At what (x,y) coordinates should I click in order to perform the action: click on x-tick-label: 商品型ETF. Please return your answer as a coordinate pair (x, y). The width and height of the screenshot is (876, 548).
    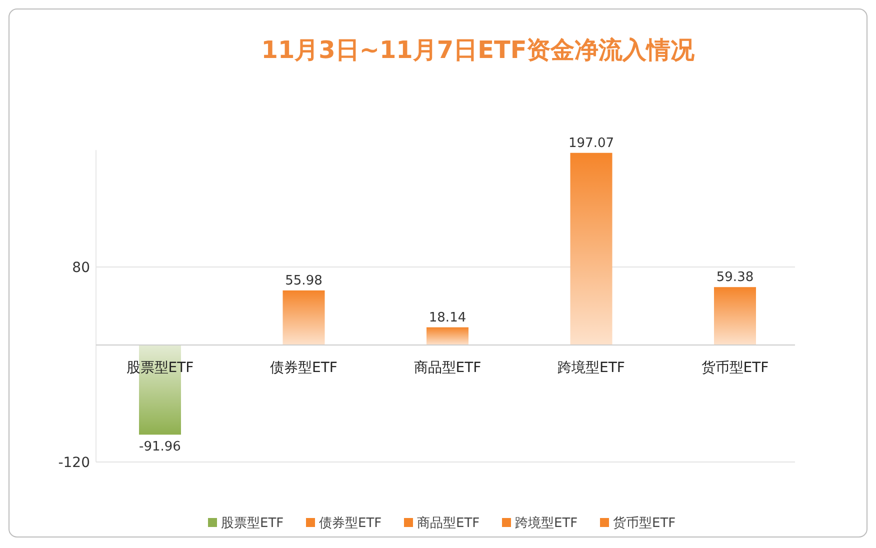
    Looking at the image, I should click on (448, 368).